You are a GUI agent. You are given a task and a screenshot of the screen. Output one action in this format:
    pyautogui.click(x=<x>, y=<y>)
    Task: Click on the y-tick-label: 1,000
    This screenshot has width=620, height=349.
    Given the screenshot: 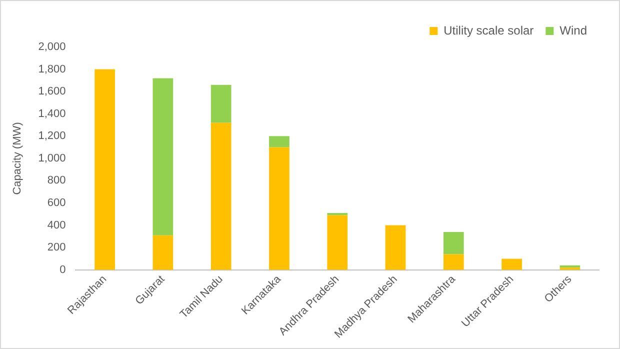 What is the action you would take?
    pyautogui.click(x=52, y=158)
    